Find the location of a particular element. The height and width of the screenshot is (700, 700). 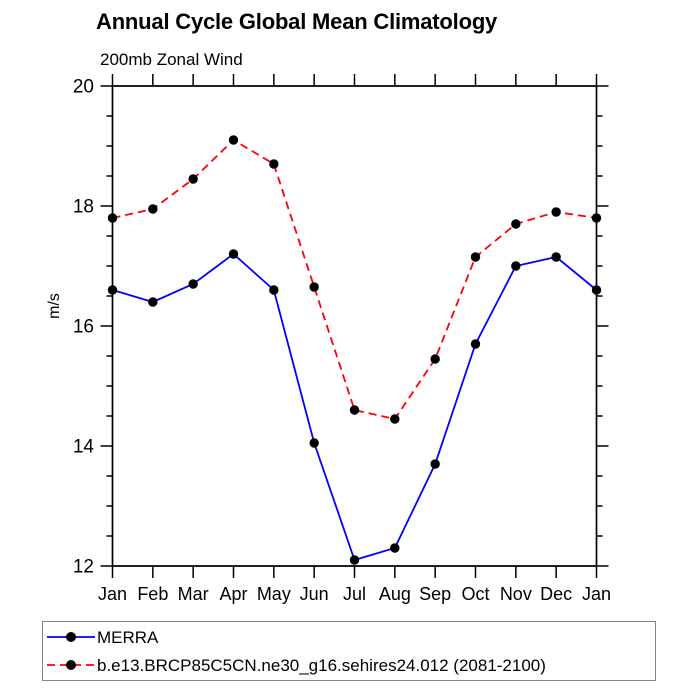

y-tick-label: 16 is located at coordinates (83, 327).